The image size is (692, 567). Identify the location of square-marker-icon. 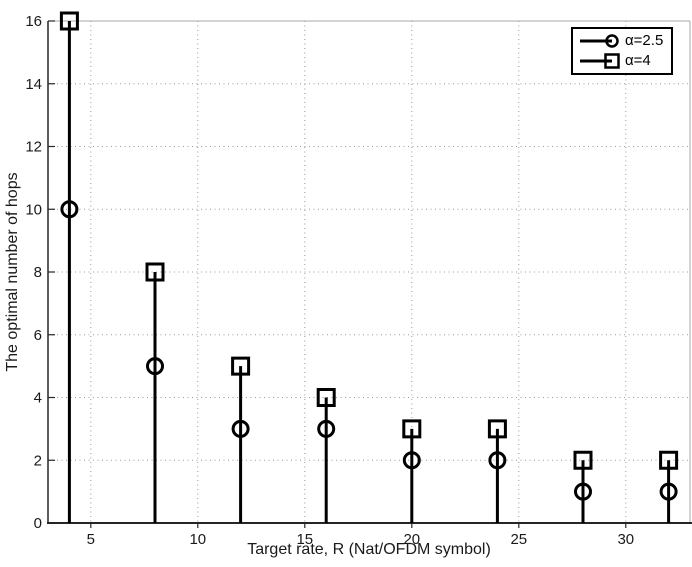
(600, 61).